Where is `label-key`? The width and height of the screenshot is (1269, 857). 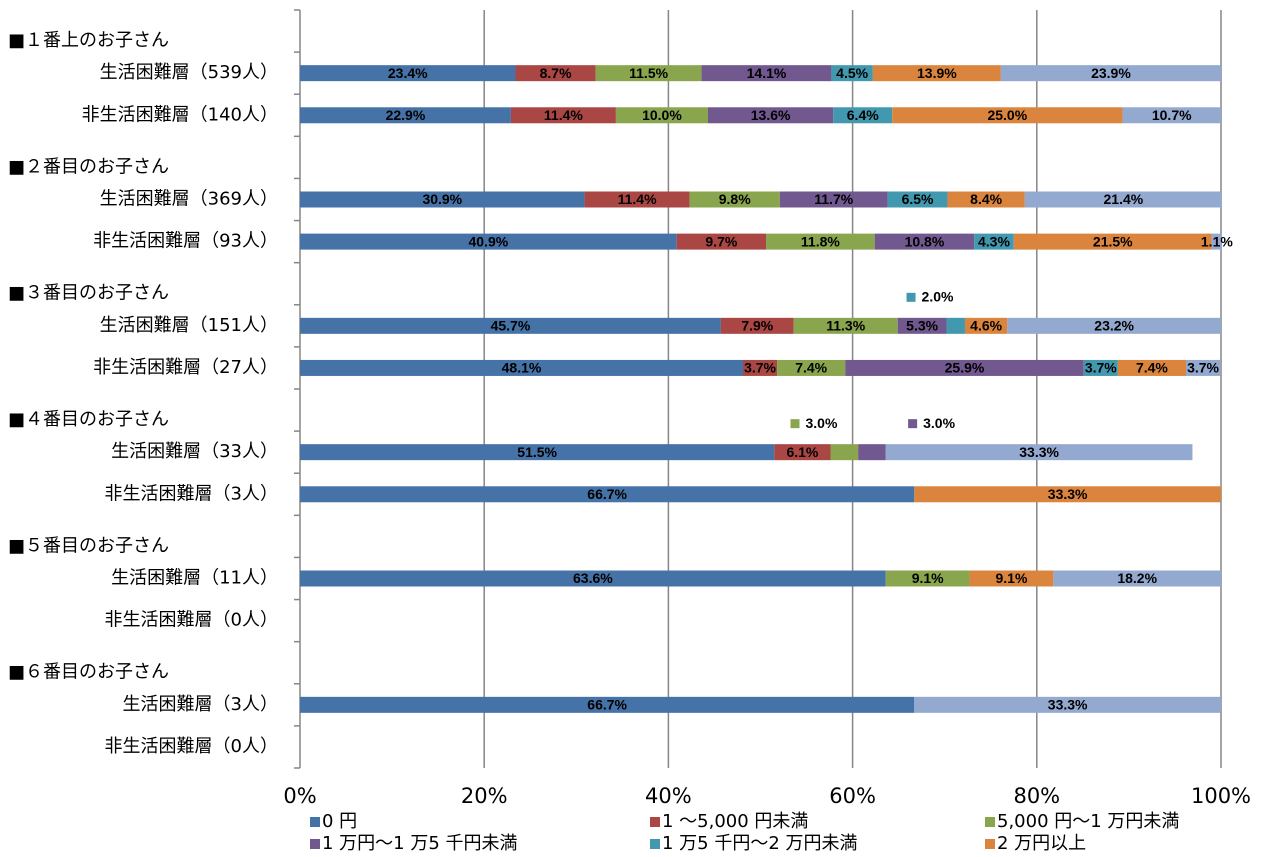 label-key is located at coordinates (913, 424).